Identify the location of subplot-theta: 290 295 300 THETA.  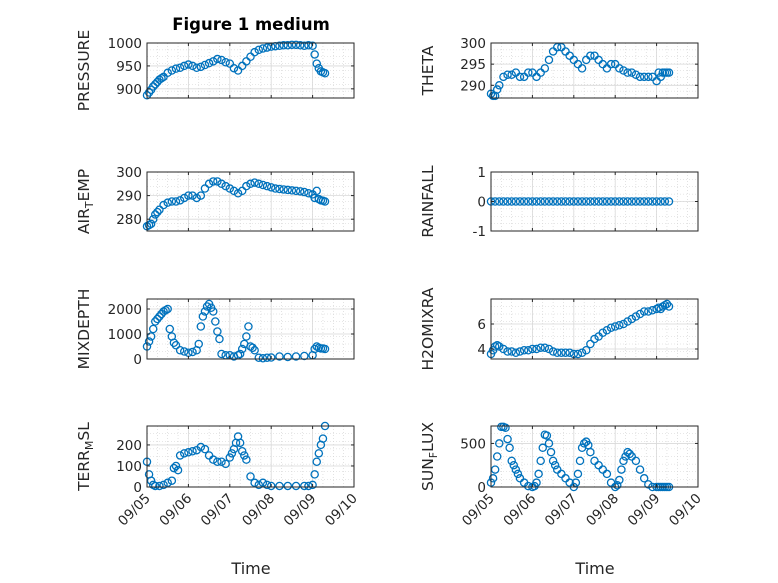
(559, 68).